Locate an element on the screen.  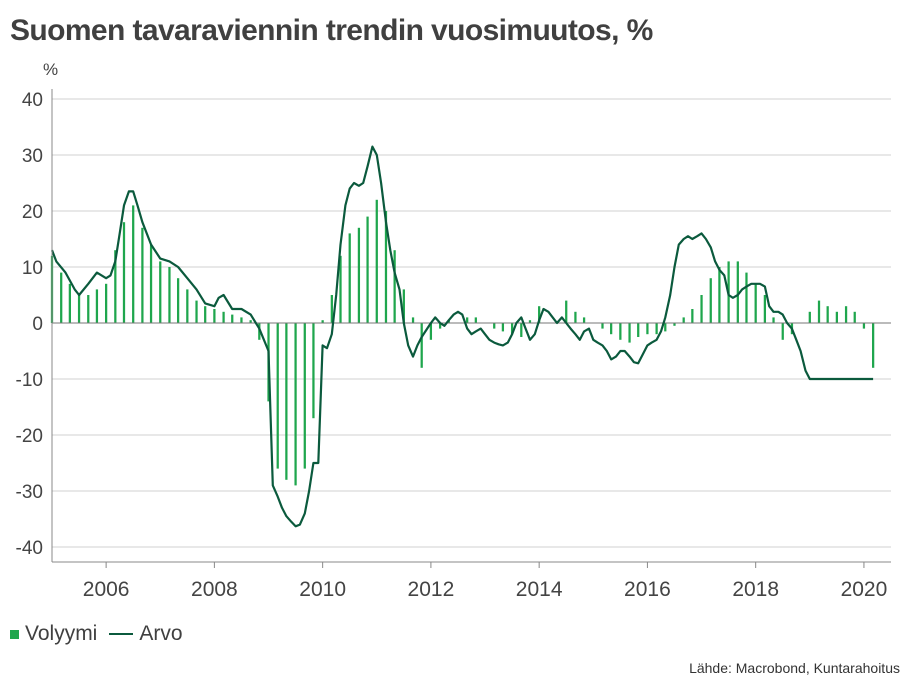
y-axis-unit-label: % is located at coordinates (51, 69).